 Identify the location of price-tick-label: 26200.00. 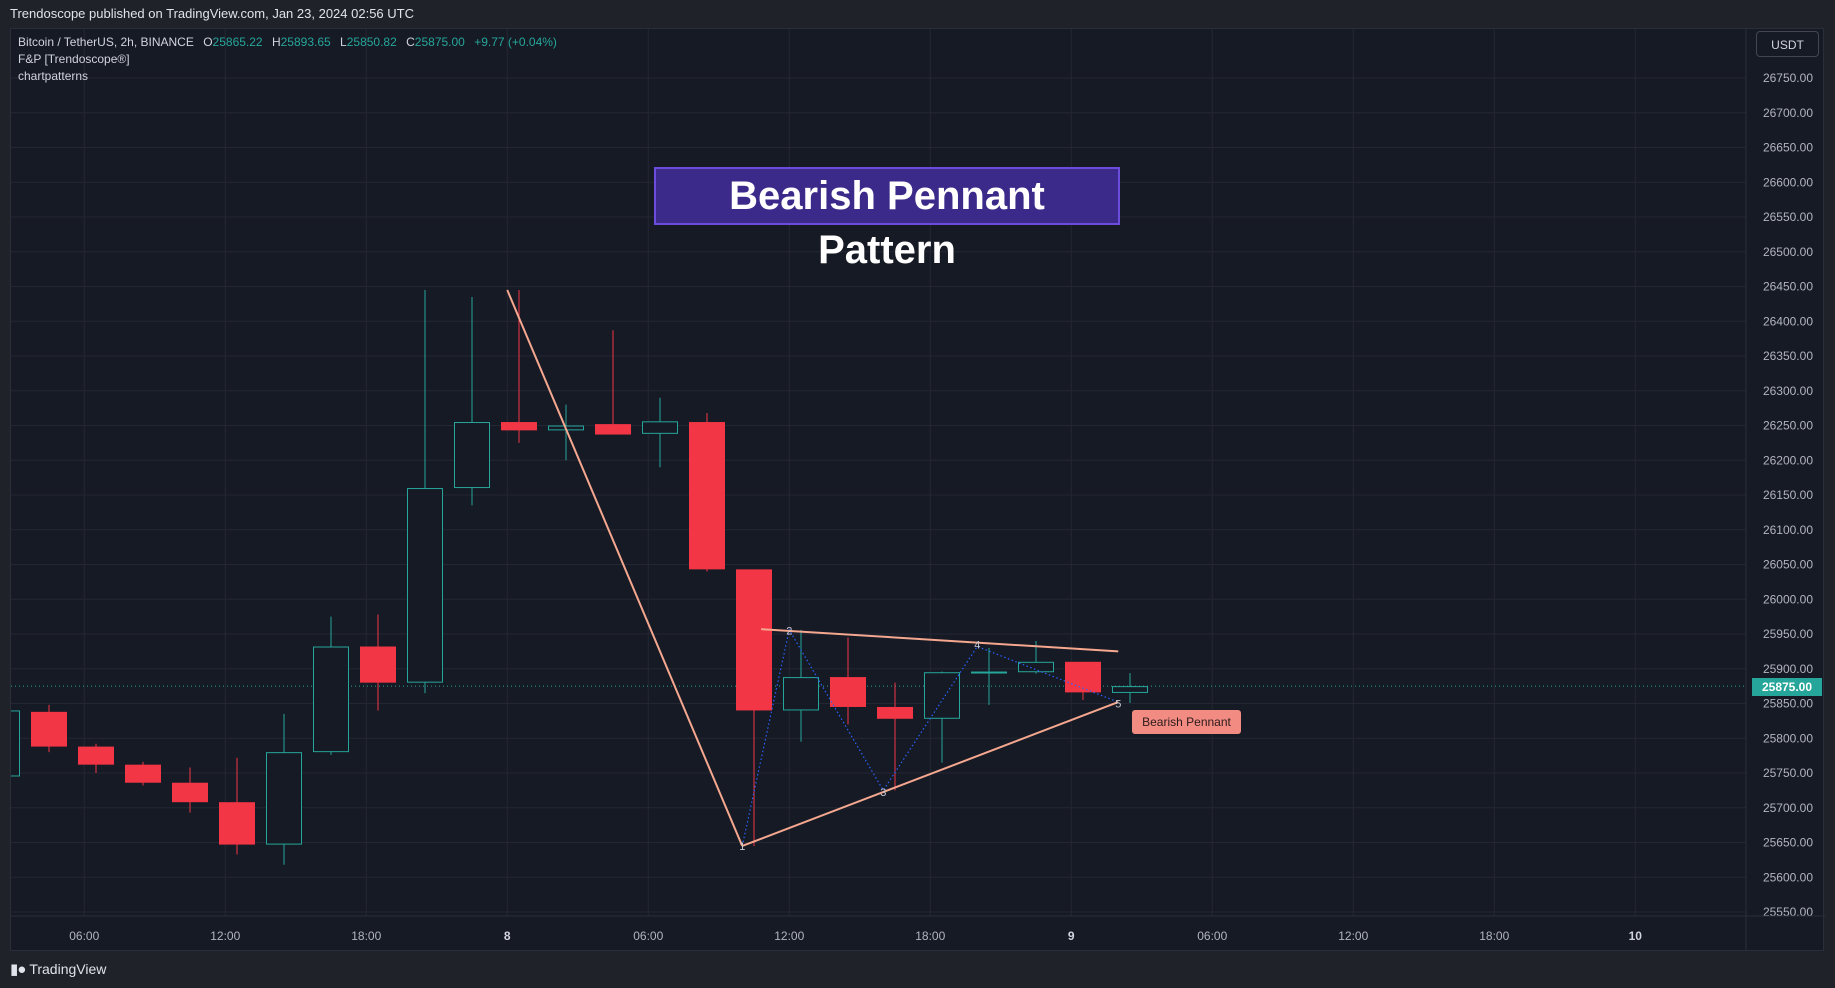
(1788, 460).